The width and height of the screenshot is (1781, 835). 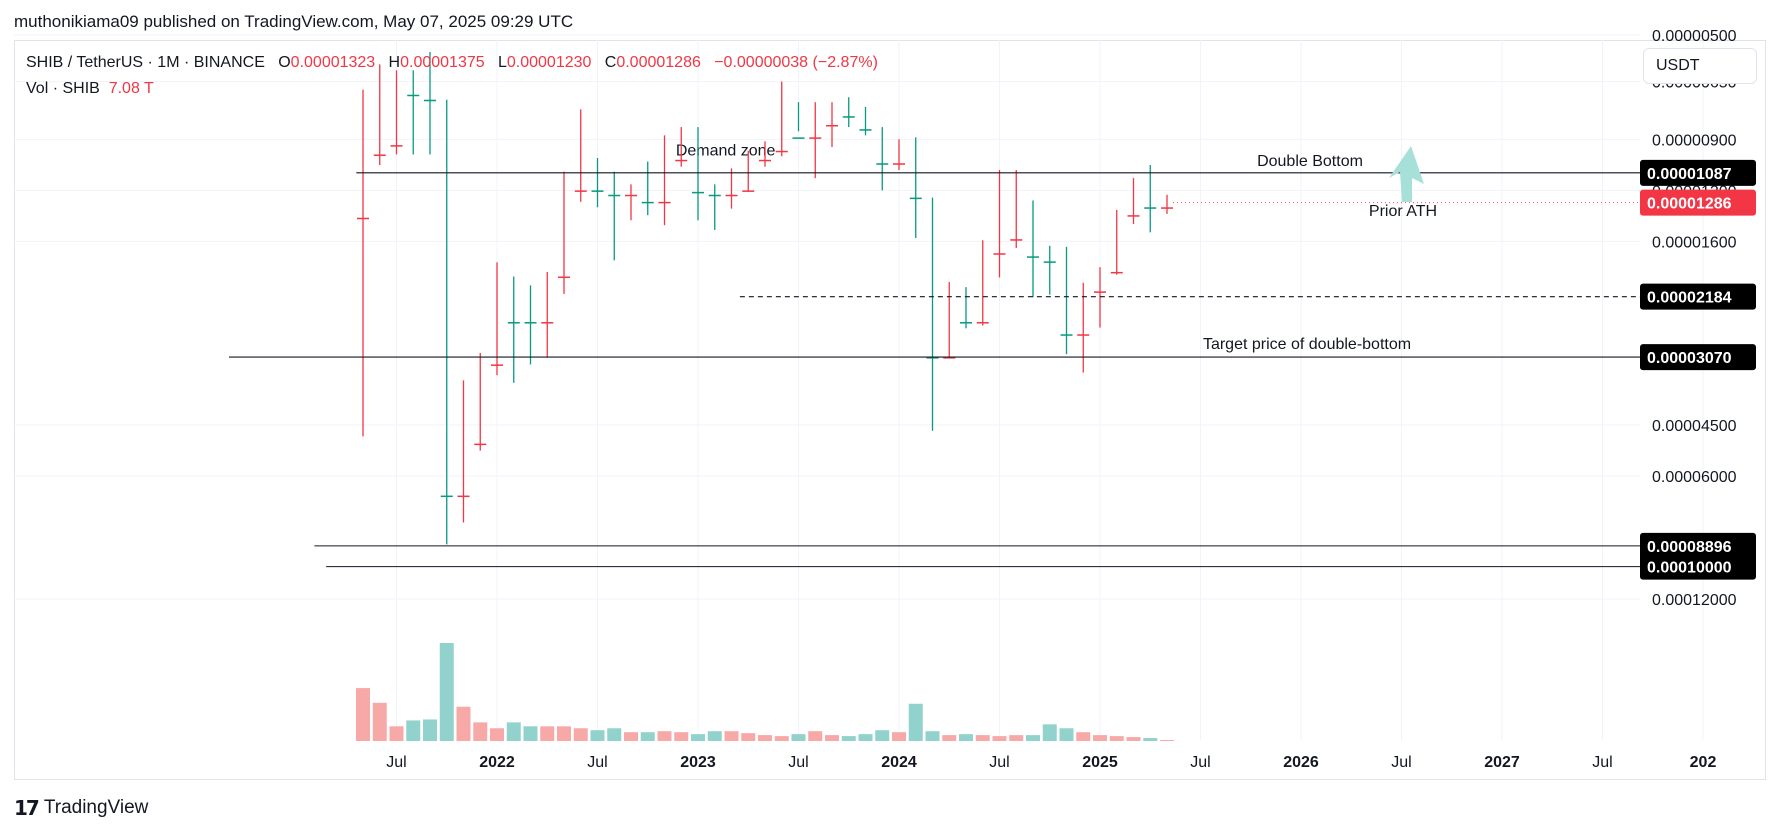 I want to click on currency-button: USDT, so click(x=1700, y=66).